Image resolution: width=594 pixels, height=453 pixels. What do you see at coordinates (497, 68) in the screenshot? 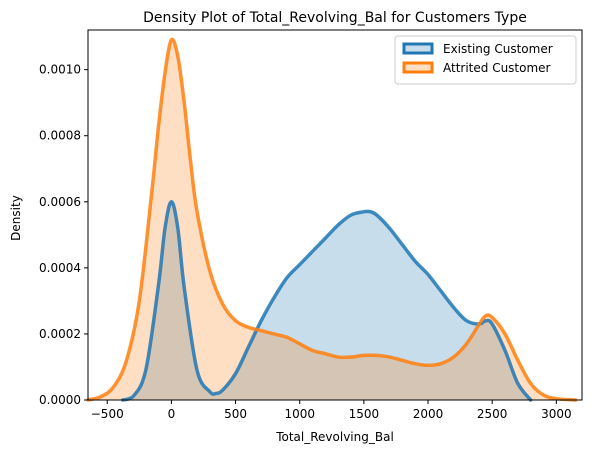
I see `legend-label-attrited-customer: Attrited Customer` at bounding box center [497, 68].